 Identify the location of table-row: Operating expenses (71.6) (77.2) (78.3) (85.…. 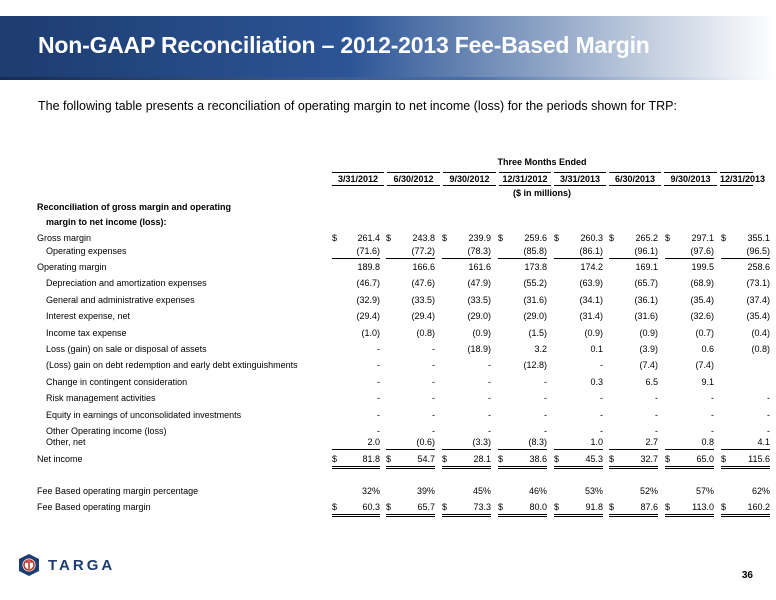
(403, 252).